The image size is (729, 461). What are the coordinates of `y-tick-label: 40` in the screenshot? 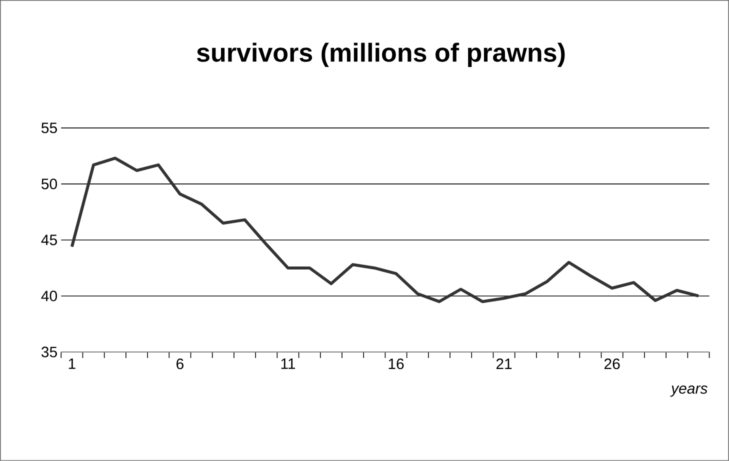 It's located at (49, 296).